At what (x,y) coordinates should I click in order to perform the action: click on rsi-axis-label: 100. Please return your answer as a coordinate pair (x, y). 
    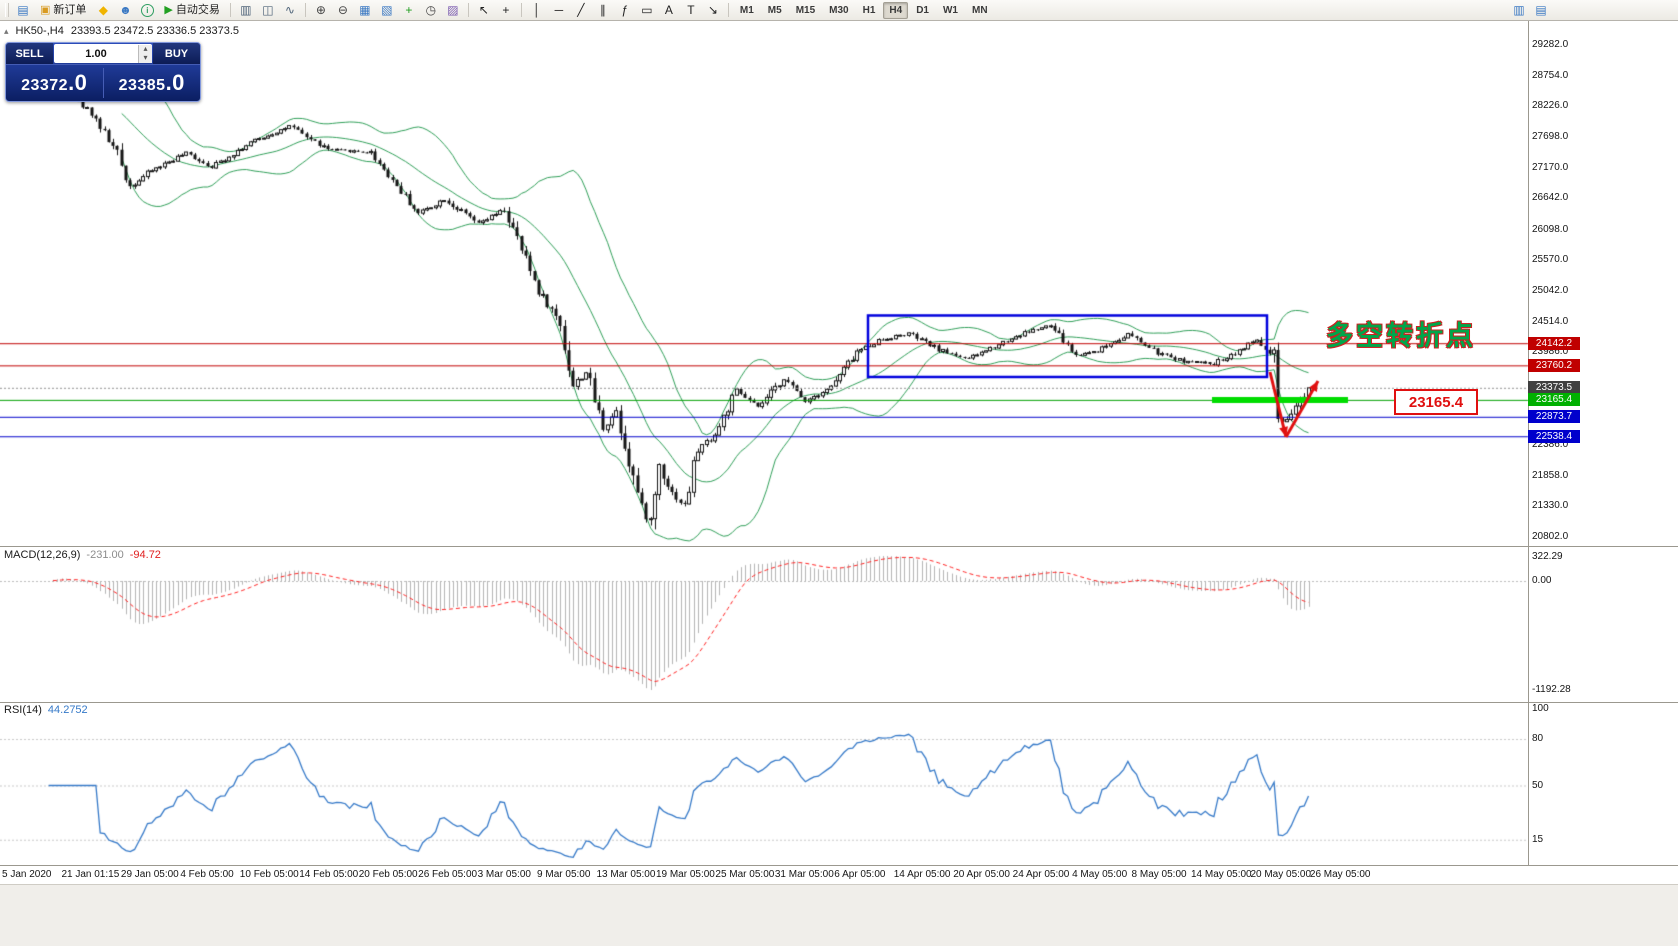
    Looking at the image, I should click on (1540, 708).